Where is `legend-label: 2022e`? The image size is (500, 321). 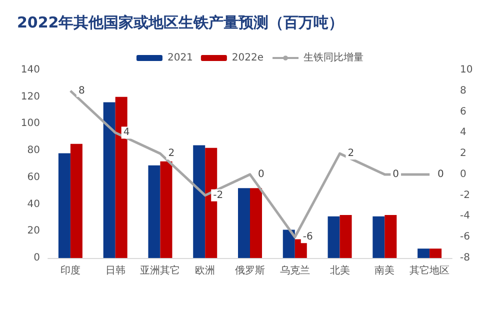 legend-label: 2022e is located at coordinates (248, 58).